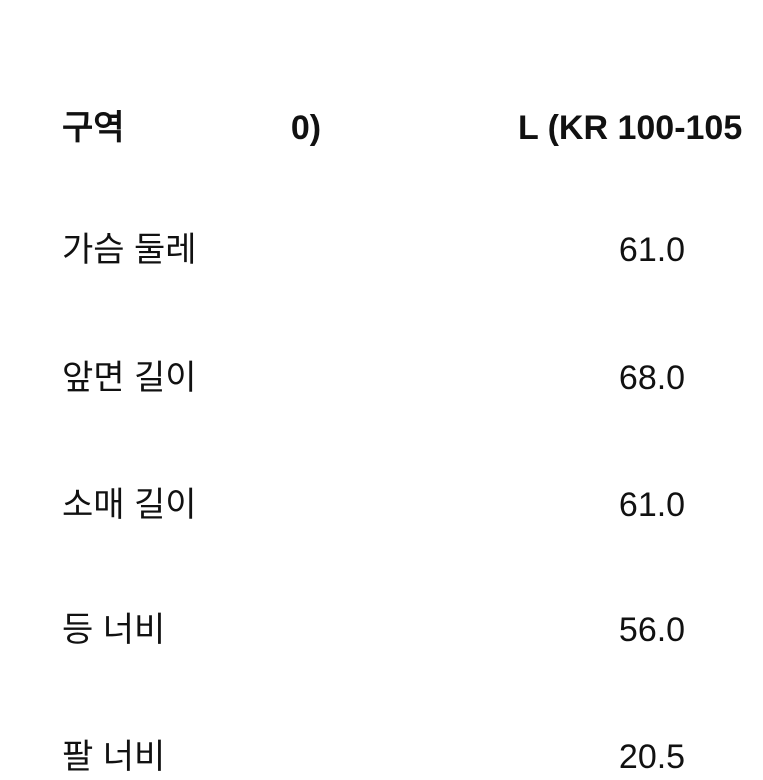  What do you see at coordinates (129, 378) in the screenshot?
I see `row-label: 앞면 길이` at bounding box center [129, 378].